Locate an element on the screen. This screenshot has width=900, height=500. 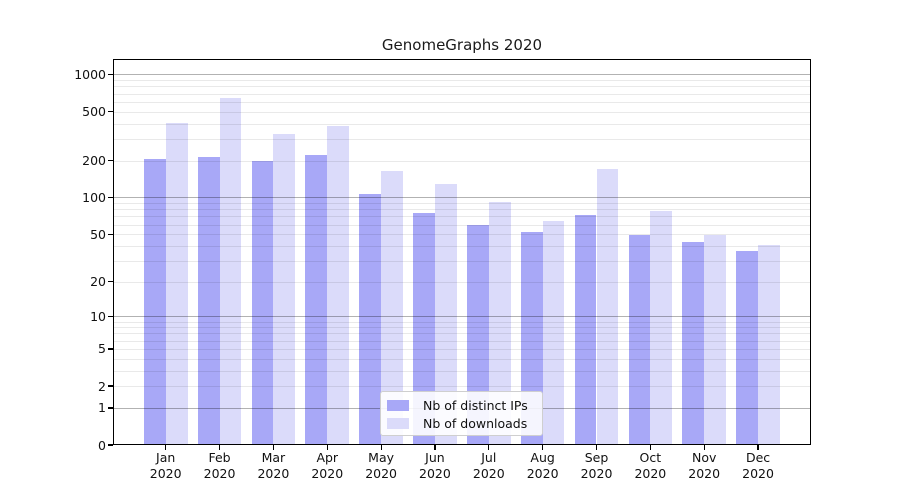
y-tick-label: 200 is located at coordinates (94, 161).